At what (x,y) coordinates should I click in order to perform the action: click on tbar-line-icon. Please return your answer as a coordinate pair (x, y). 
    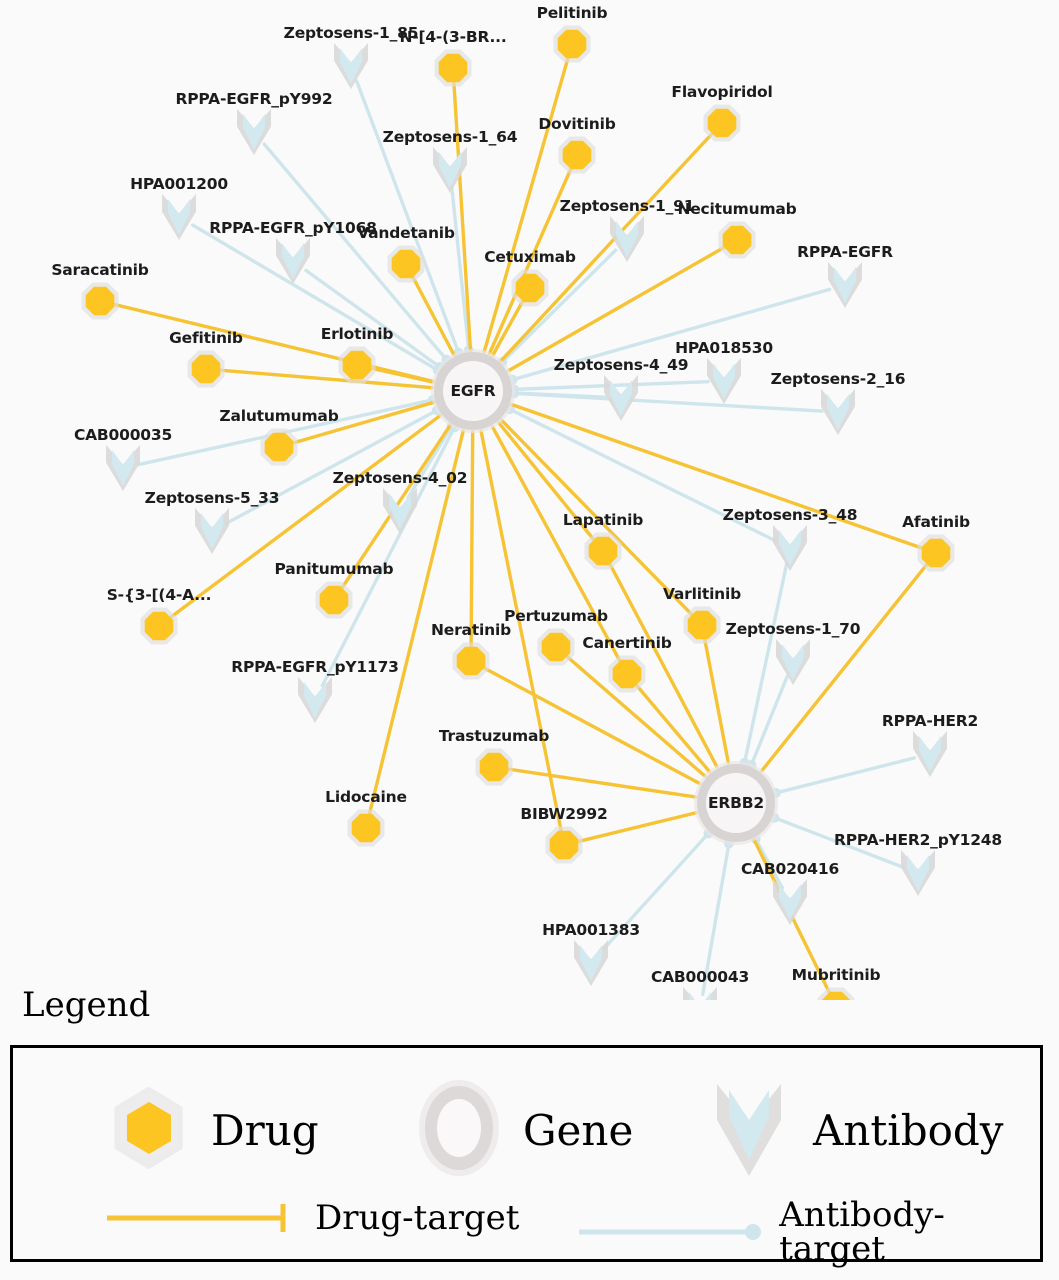
    Looking at the image, I should click on (196, 1218).